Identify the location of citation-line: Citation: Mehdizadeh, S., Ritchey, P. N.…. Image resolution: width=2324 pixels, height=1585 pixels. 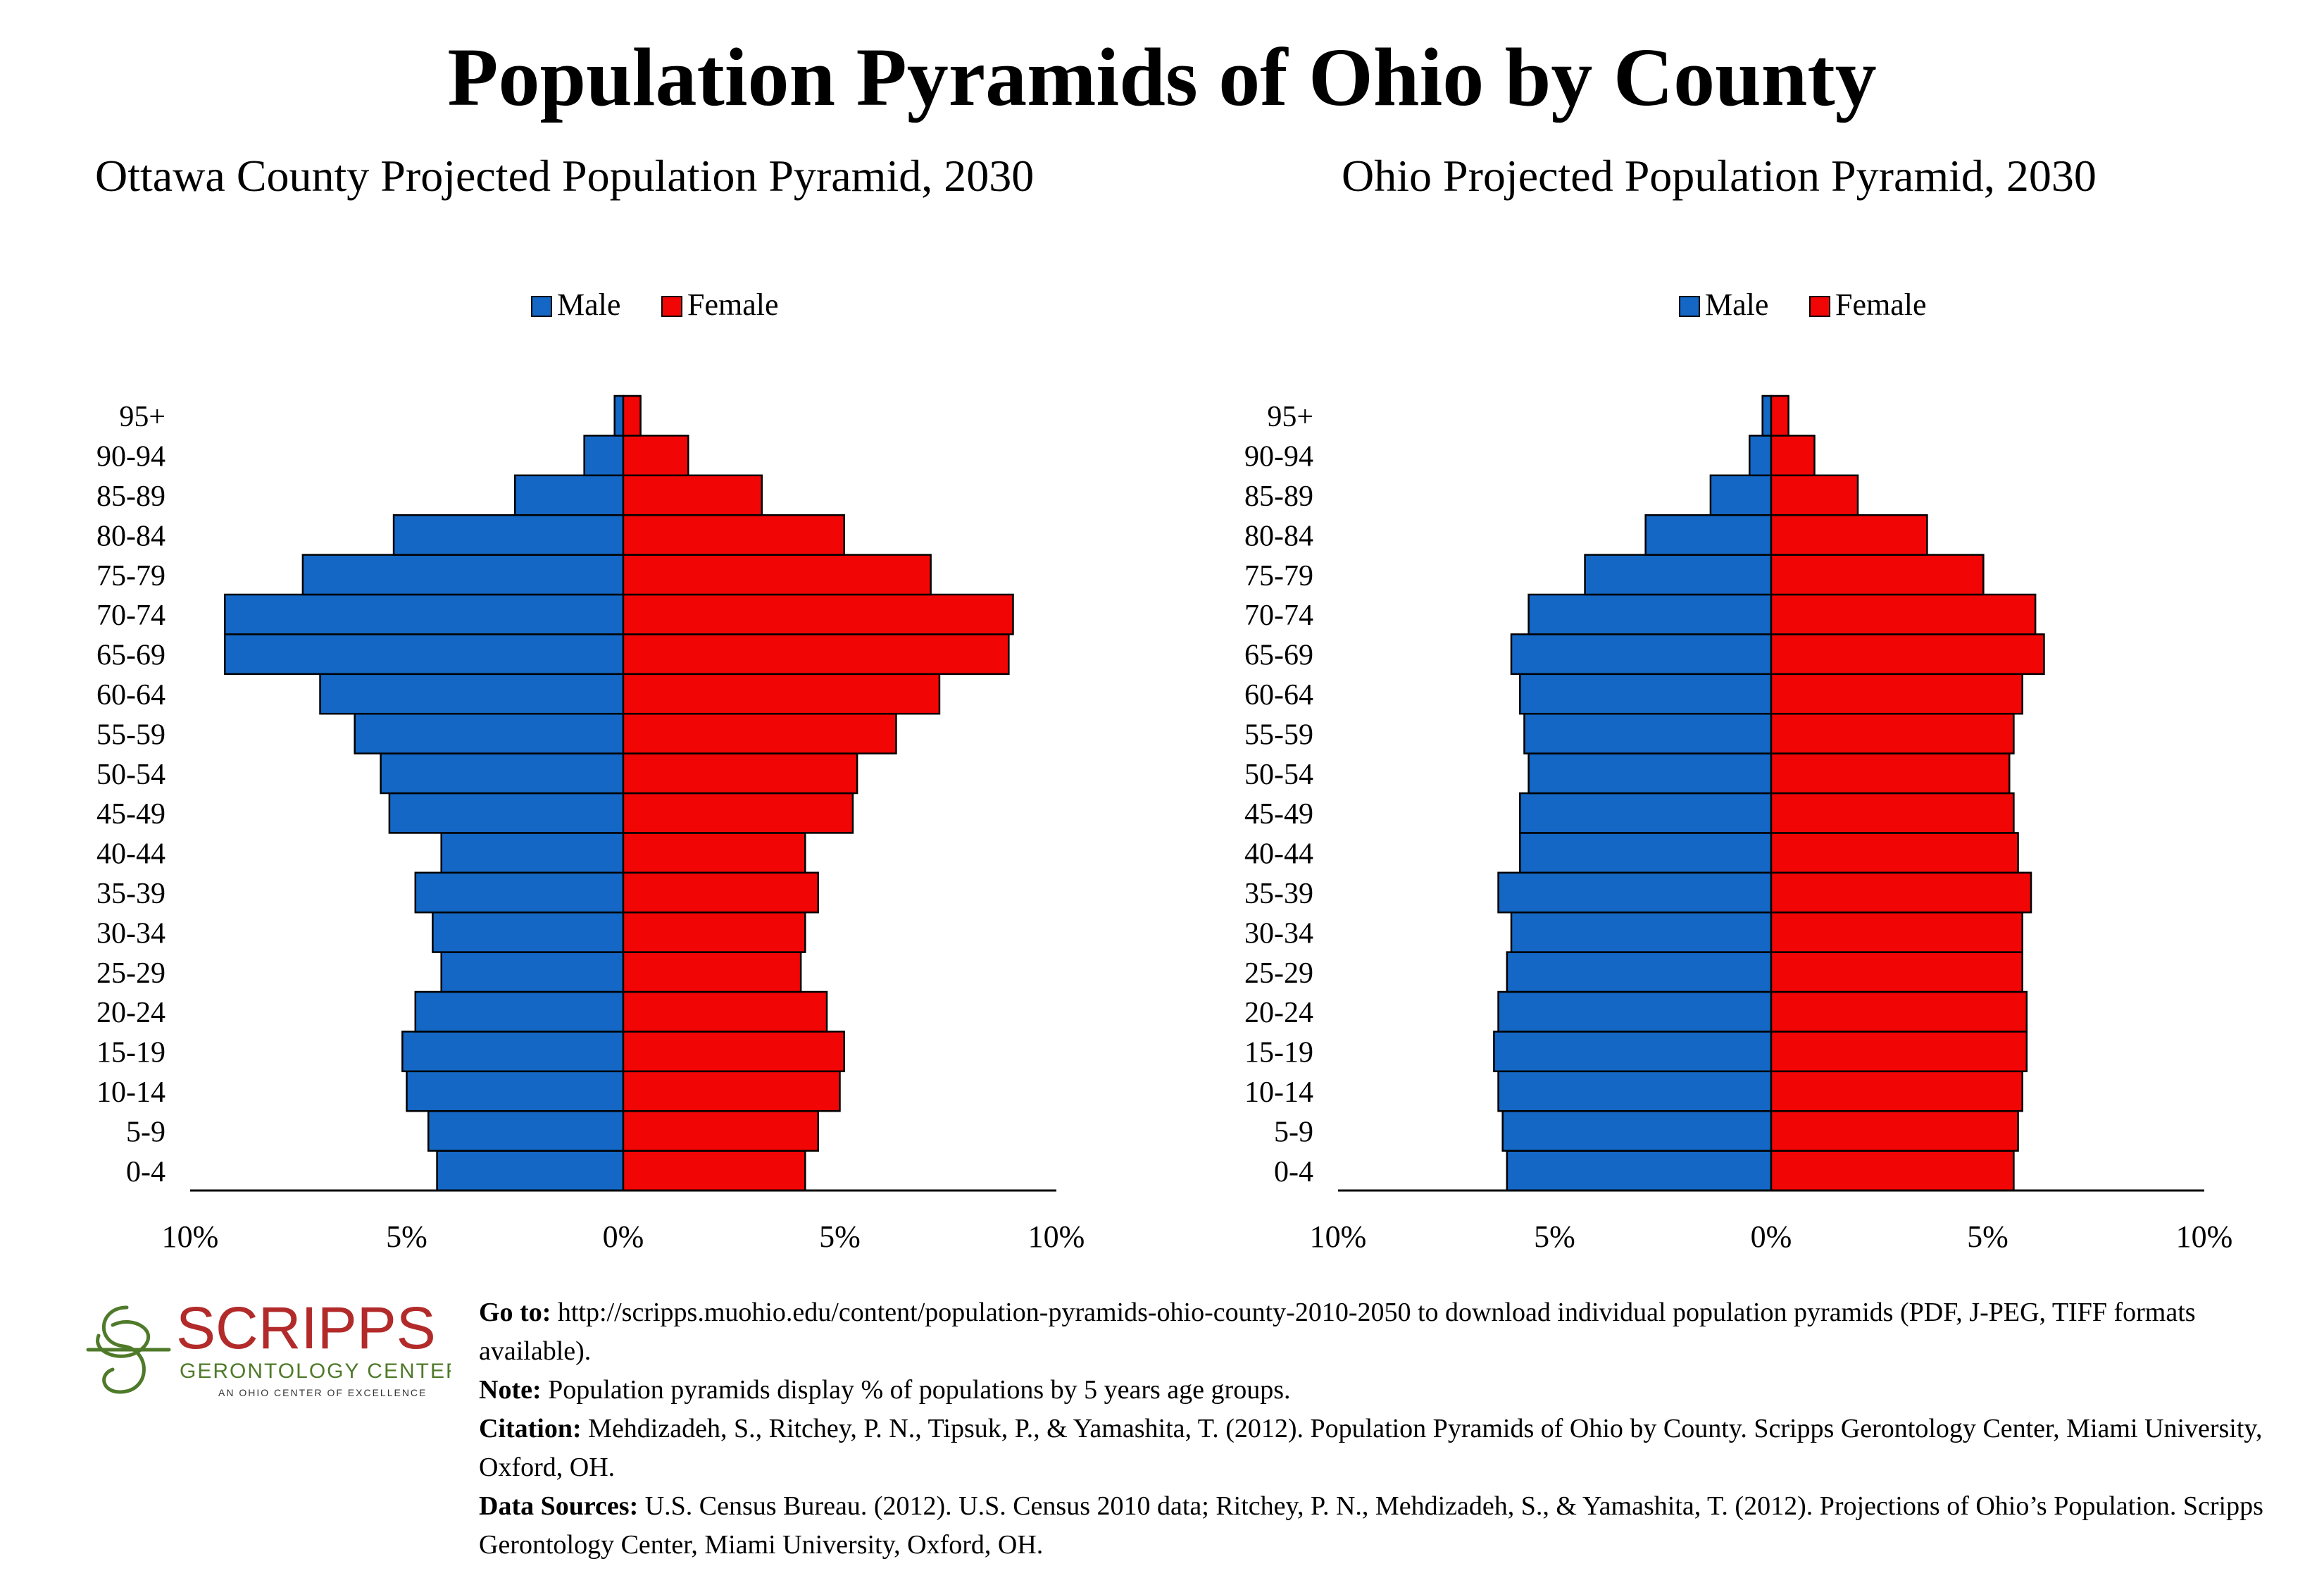
(1394, 1448).